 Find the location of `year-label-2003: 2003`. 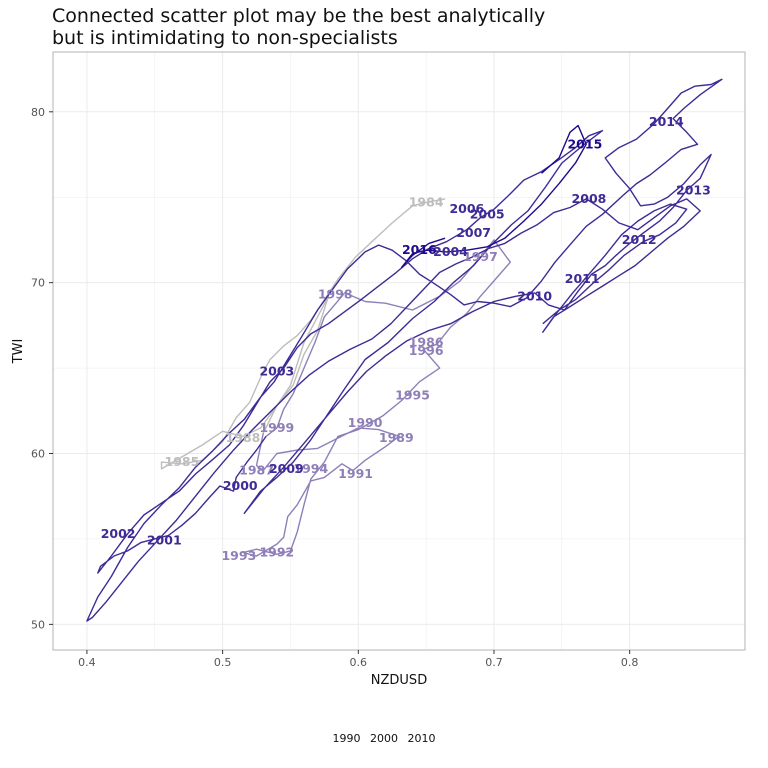

year-label-2003: 2003 is located at coordinates (276, 371).